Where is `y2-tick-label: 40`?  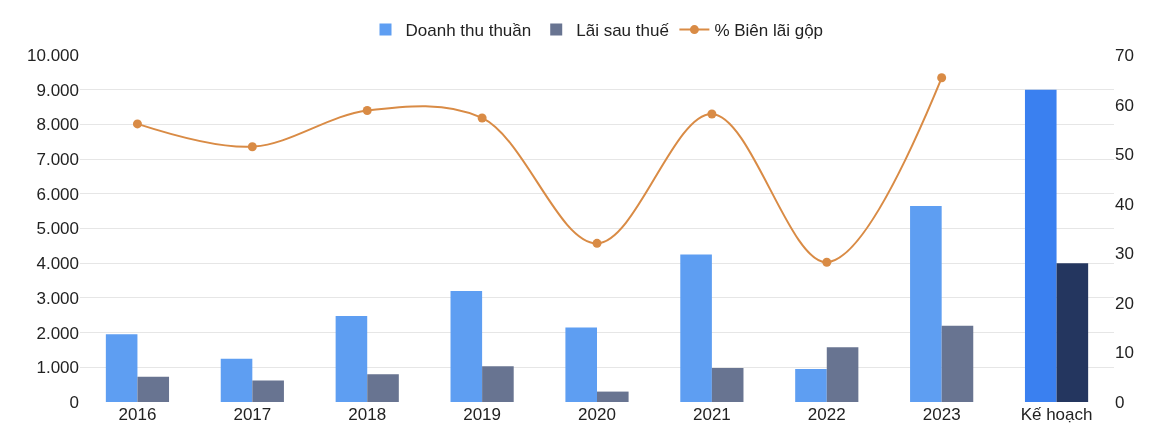
y2-tick-label: 40 is located at coordinates (1124, 204).